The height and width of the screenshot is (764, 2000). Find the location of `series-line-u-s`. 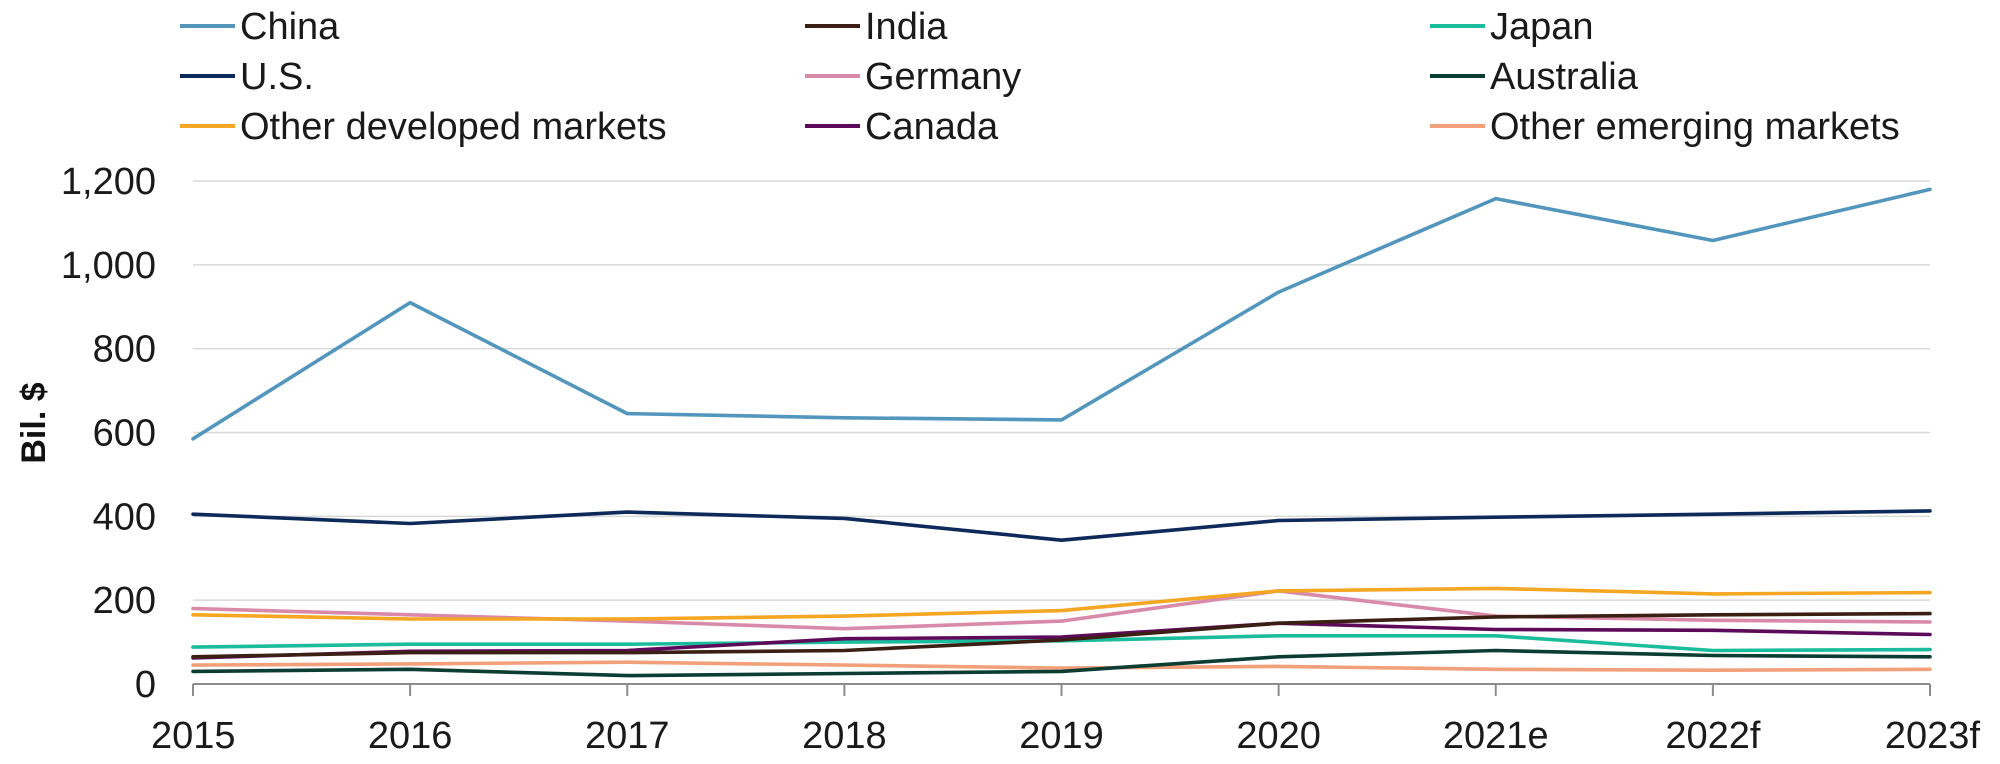

series-line-u-s is located at coordinates (1061, 526).